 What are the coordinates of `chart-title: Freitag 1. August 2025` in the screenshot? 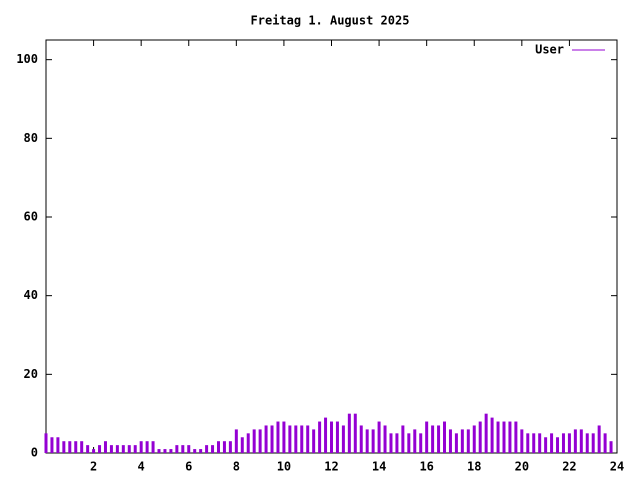 It's located at (330, 21).